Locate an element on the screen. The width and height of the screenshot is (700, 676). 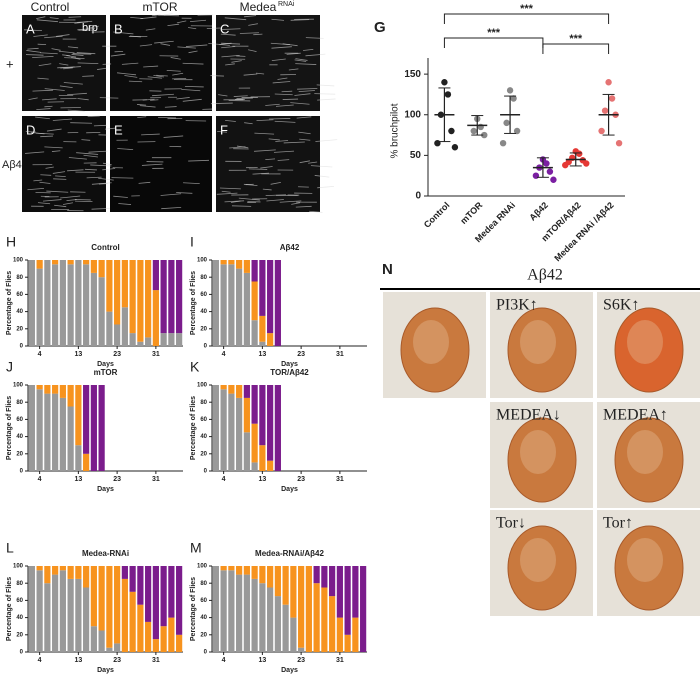
x-tick-label: Medea RNAi /Aβ42 is located at coordinates (583, 231).